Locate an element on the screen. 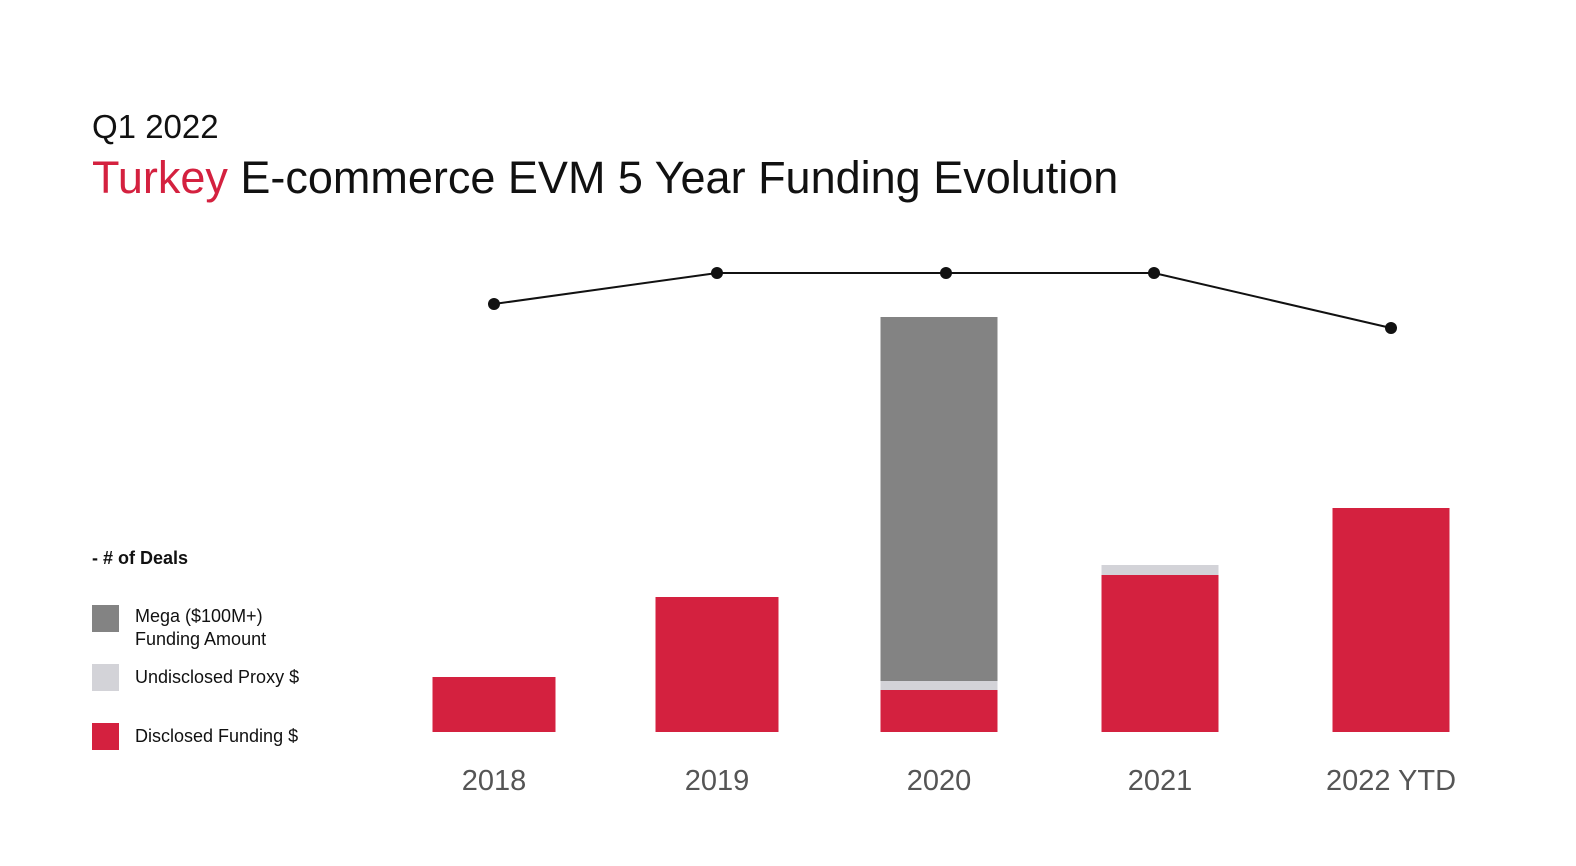  legend-swatch-disclosed is located at coordinates (105, 736).